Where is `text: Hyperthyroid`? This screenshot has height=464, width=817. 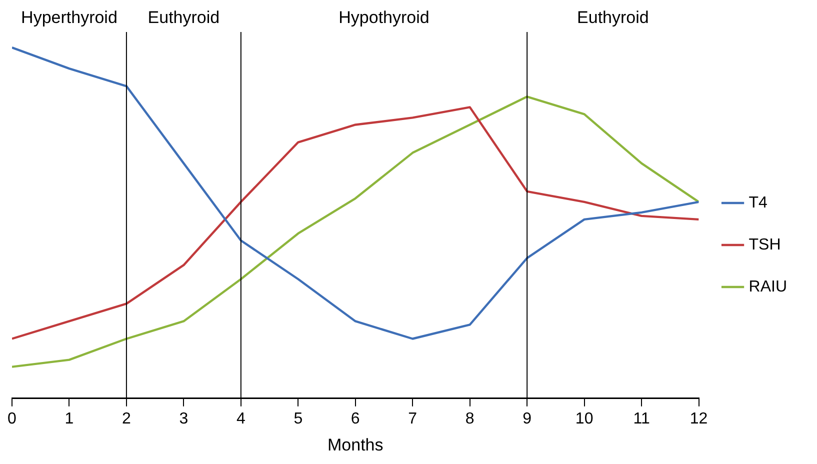
text: Hyperthyroid is located at coordinates (69, 17).